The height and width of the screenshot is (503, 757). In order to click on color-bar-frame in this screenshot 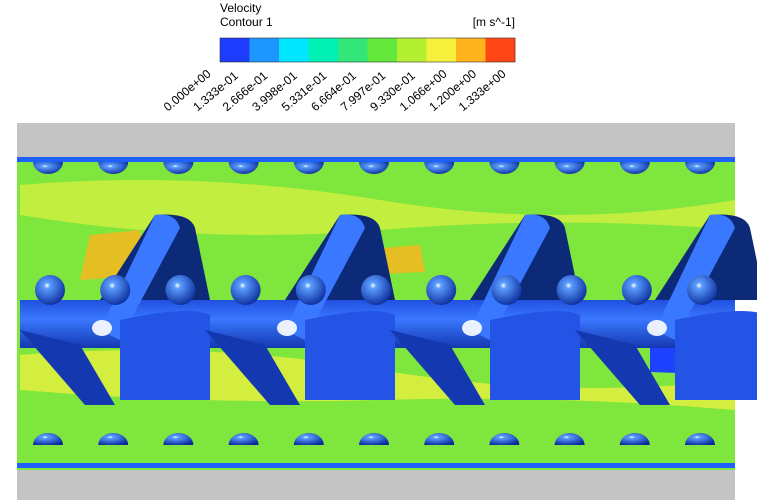, I will do `click(367, 50)`.